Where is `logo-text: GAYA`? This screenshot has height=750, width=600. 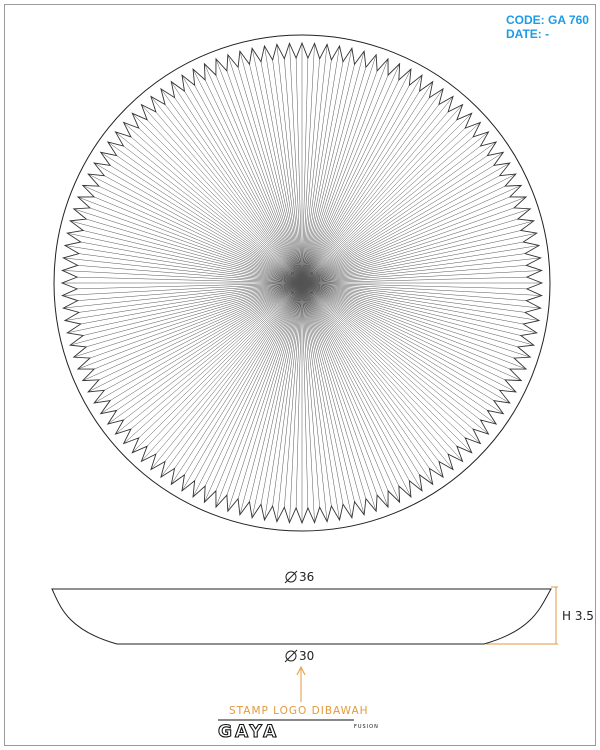
logo-text: GAYA is located at coordinates (248, 732).